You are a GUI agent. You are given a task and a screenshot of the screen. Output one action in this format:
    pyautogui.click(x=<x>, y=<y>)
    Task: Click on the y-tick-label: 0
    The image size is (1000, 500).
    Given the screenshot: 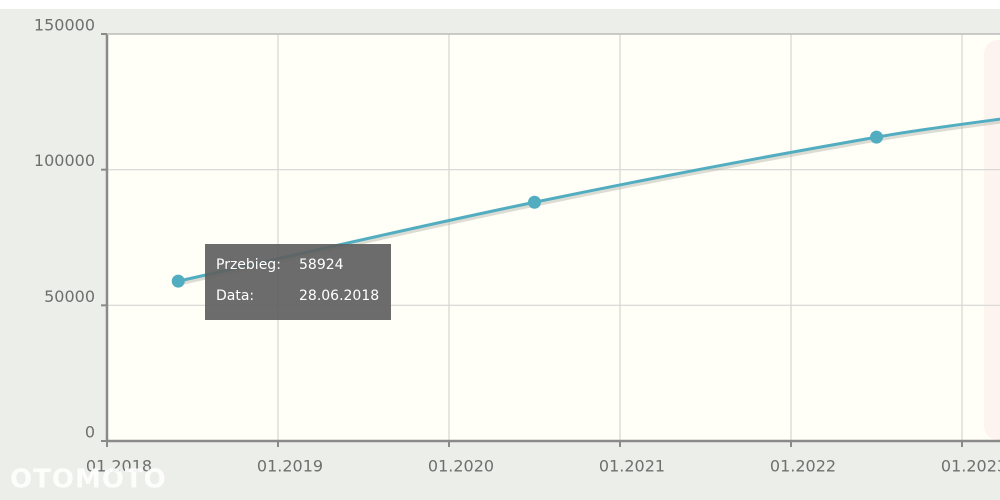 What is the action you would take?
    pyautogui.click(x=90, y=432)
    